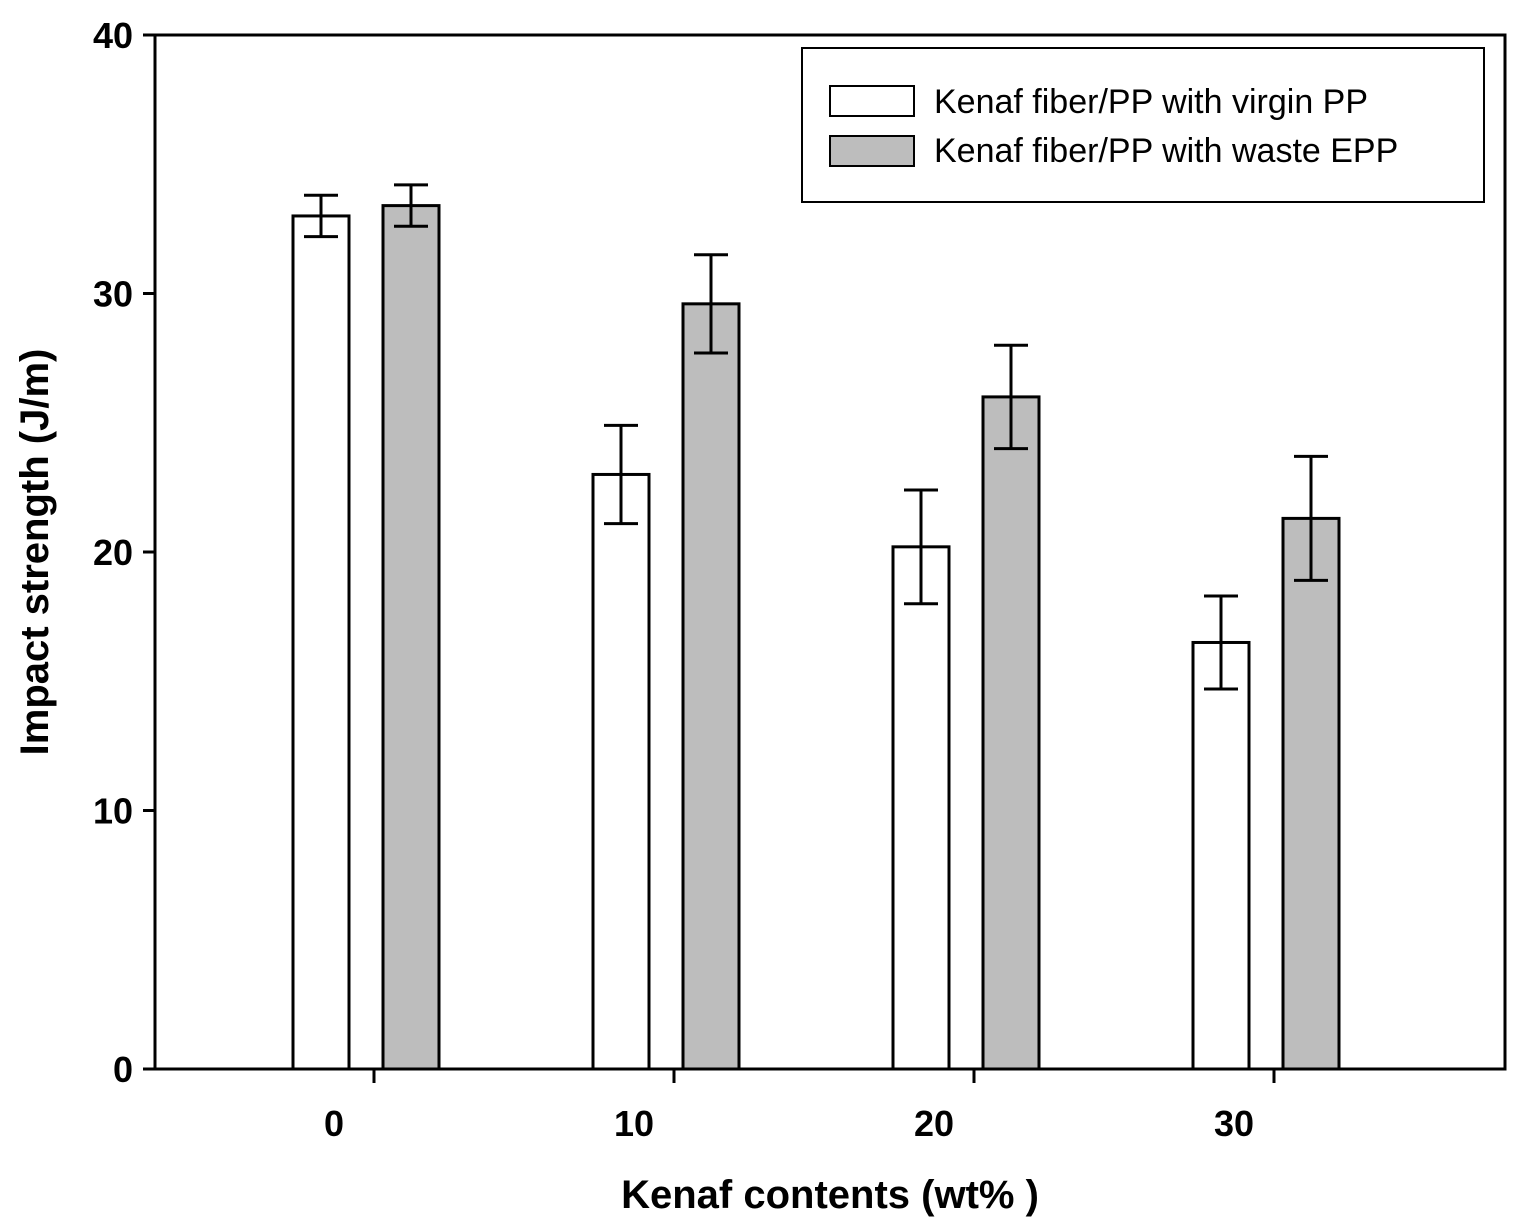  Describe the element at coordinates (634, 1123) in the screenshot. I see `x-tick-label-10: 10` at that location.